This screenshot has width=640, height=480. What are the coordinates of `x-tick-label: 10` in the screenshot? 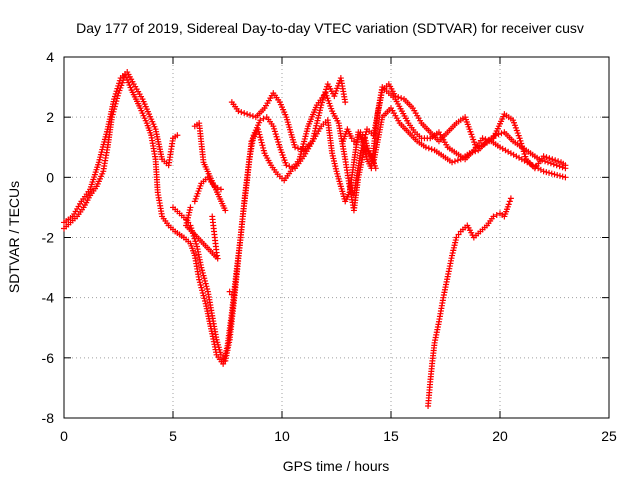 It's located at (282, 436).